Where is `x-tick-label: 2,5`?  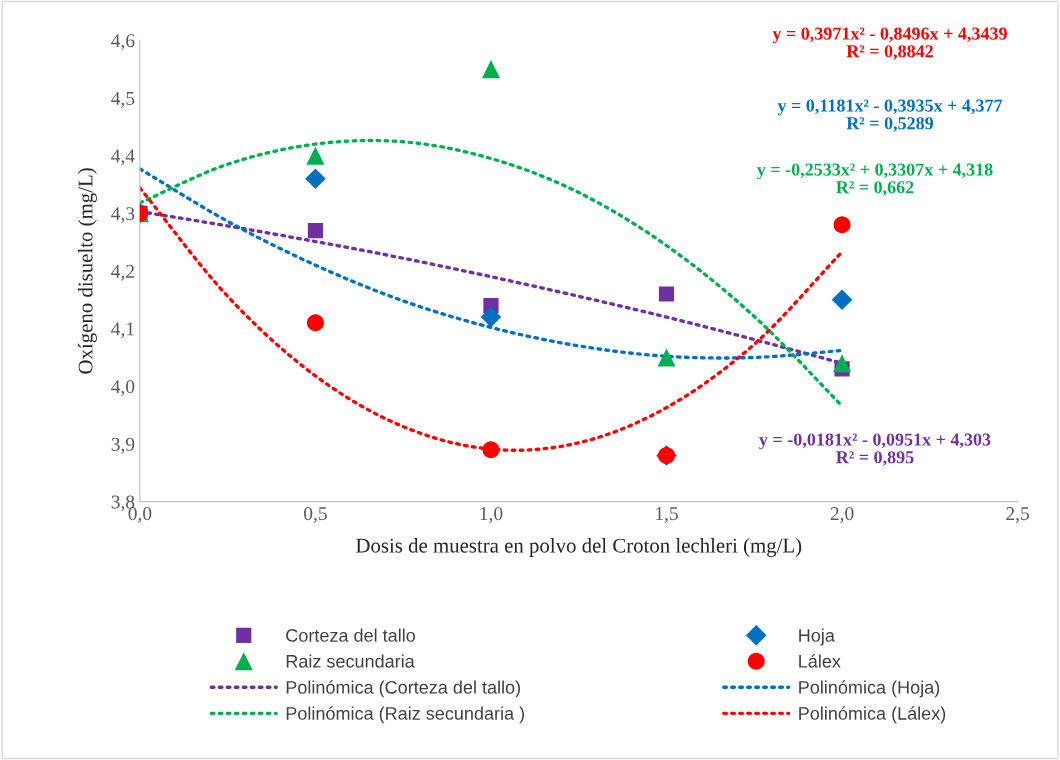 x-tick-label: 2,5 is located at coordinates (1017, 515).